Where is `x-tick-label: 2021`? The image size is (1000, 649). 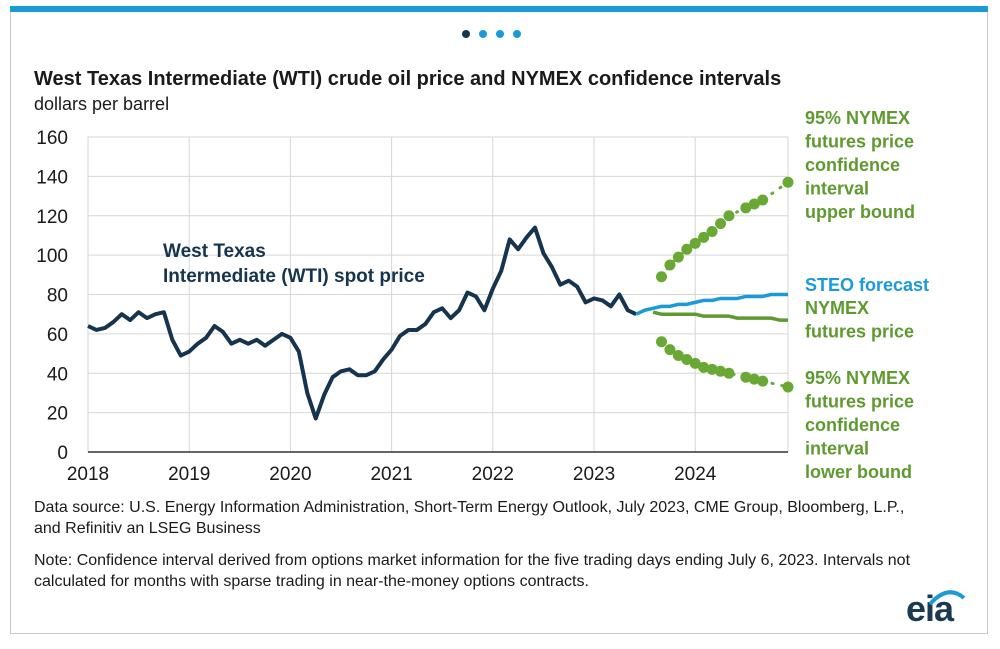
x-tick-label: 2021 is located at coordinates (391, 474).